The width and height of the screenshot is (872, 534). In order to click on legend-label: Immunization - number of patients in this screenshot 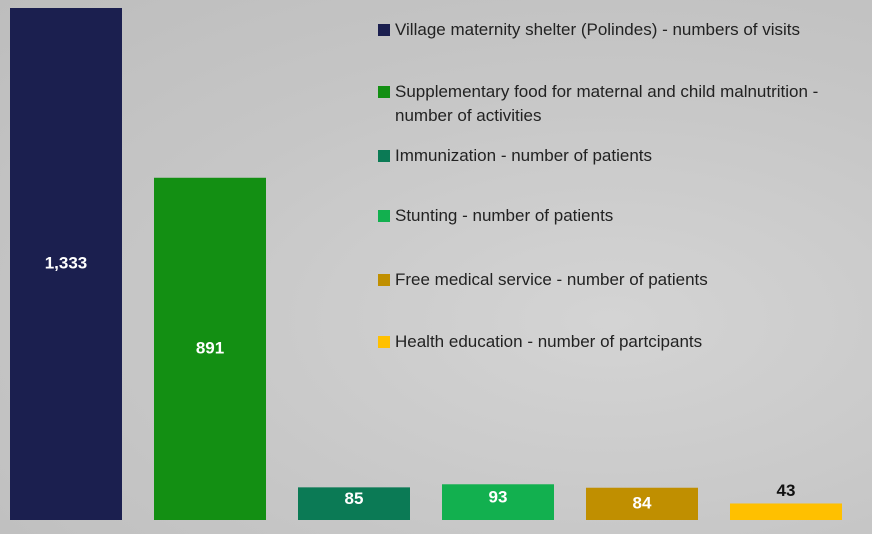, I will do `click(524, 155)`.